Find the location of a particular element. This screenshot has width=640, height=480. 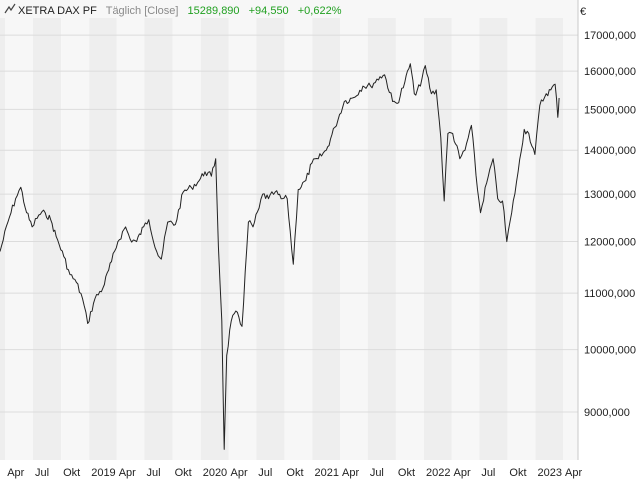

x-tick-label: 2022 is located at coordinates (438, 473).